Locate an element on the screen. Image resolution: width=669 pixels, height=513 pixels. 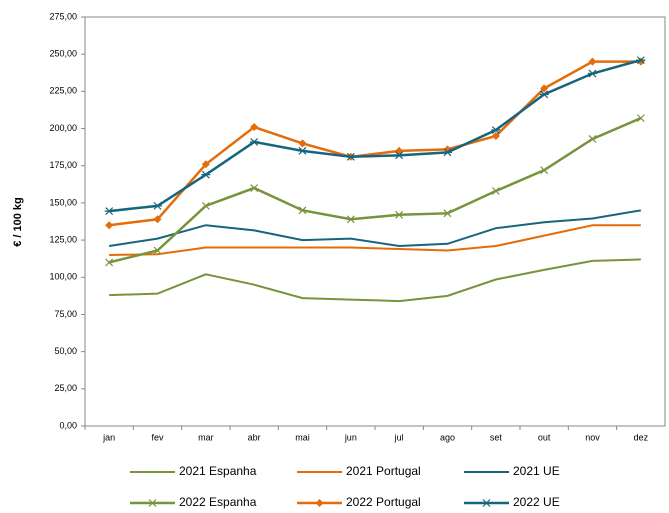
x-tick-label: out is located at coordinates (544, 437).